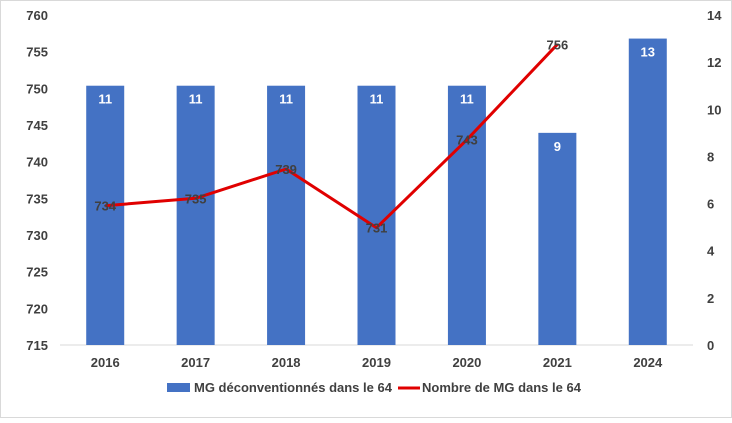  I want to click on bar-2018, so click(286, 215).